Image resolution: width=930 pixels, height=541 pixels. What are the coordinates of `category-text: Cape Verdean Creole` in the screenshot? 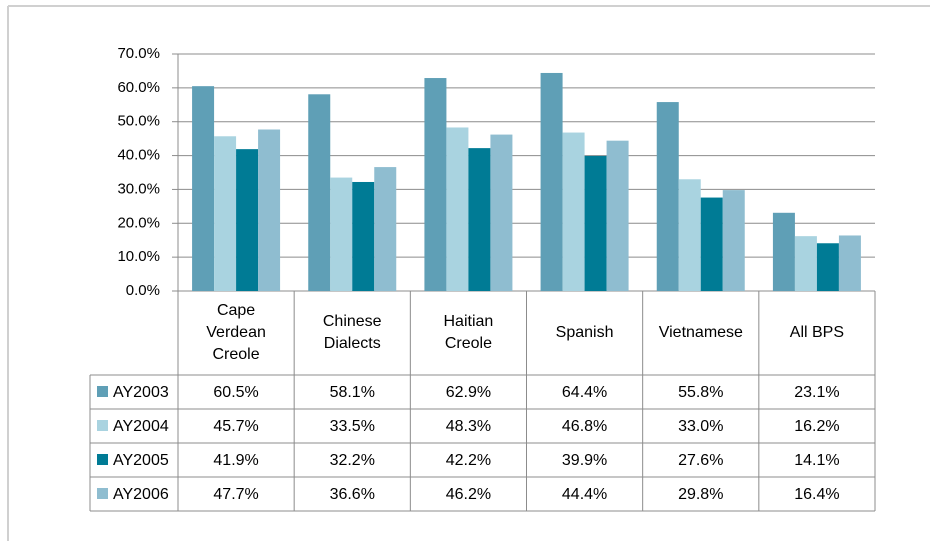 It's located at (236, 332).